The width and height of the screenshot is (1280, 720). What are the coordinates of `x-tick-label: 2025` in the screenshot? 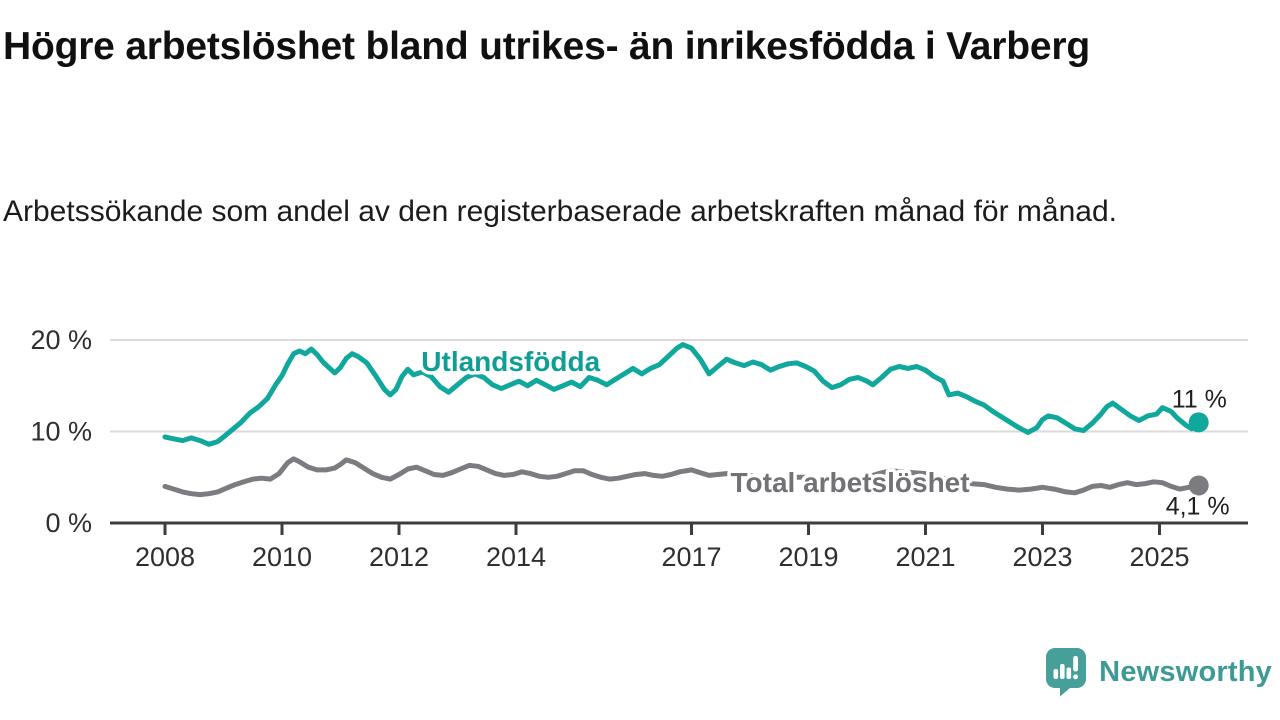 It's located at (1159, 557).